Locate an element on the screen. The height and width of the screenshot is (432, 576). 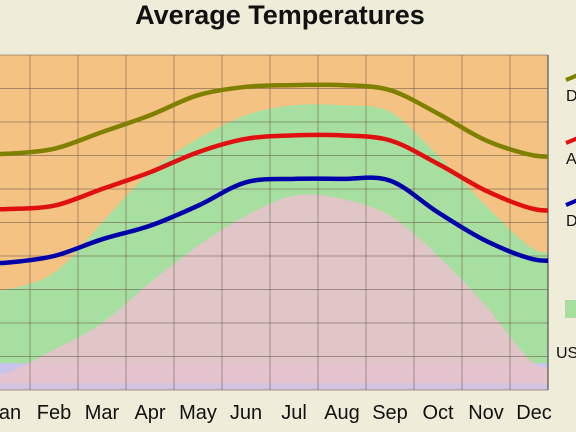
legend: D A D US is located at coordinates (566, 217).